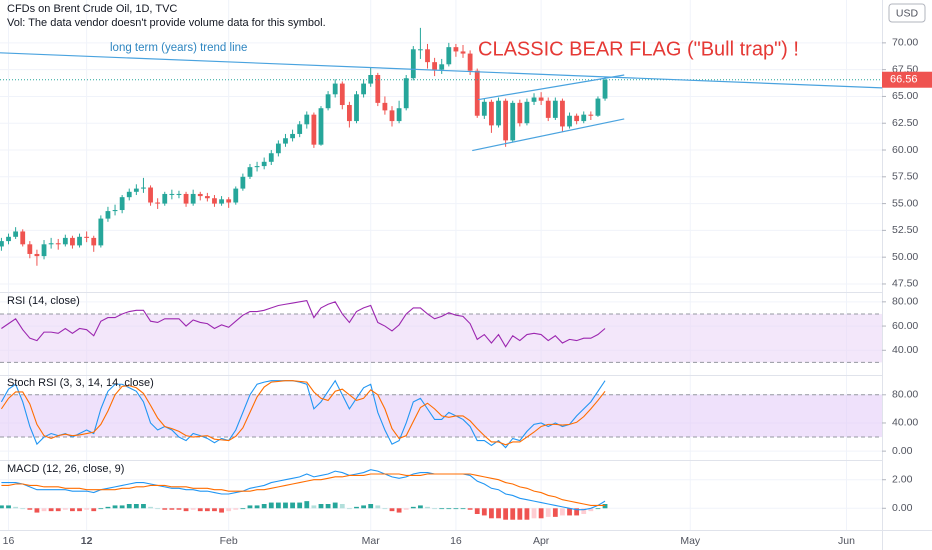  What do you see at coordinates (638, 49) in the screenshot?
I see `annotation: CLASSIC BEAR FLAG ("Bull trap") !` at bounding box center [638, 49].